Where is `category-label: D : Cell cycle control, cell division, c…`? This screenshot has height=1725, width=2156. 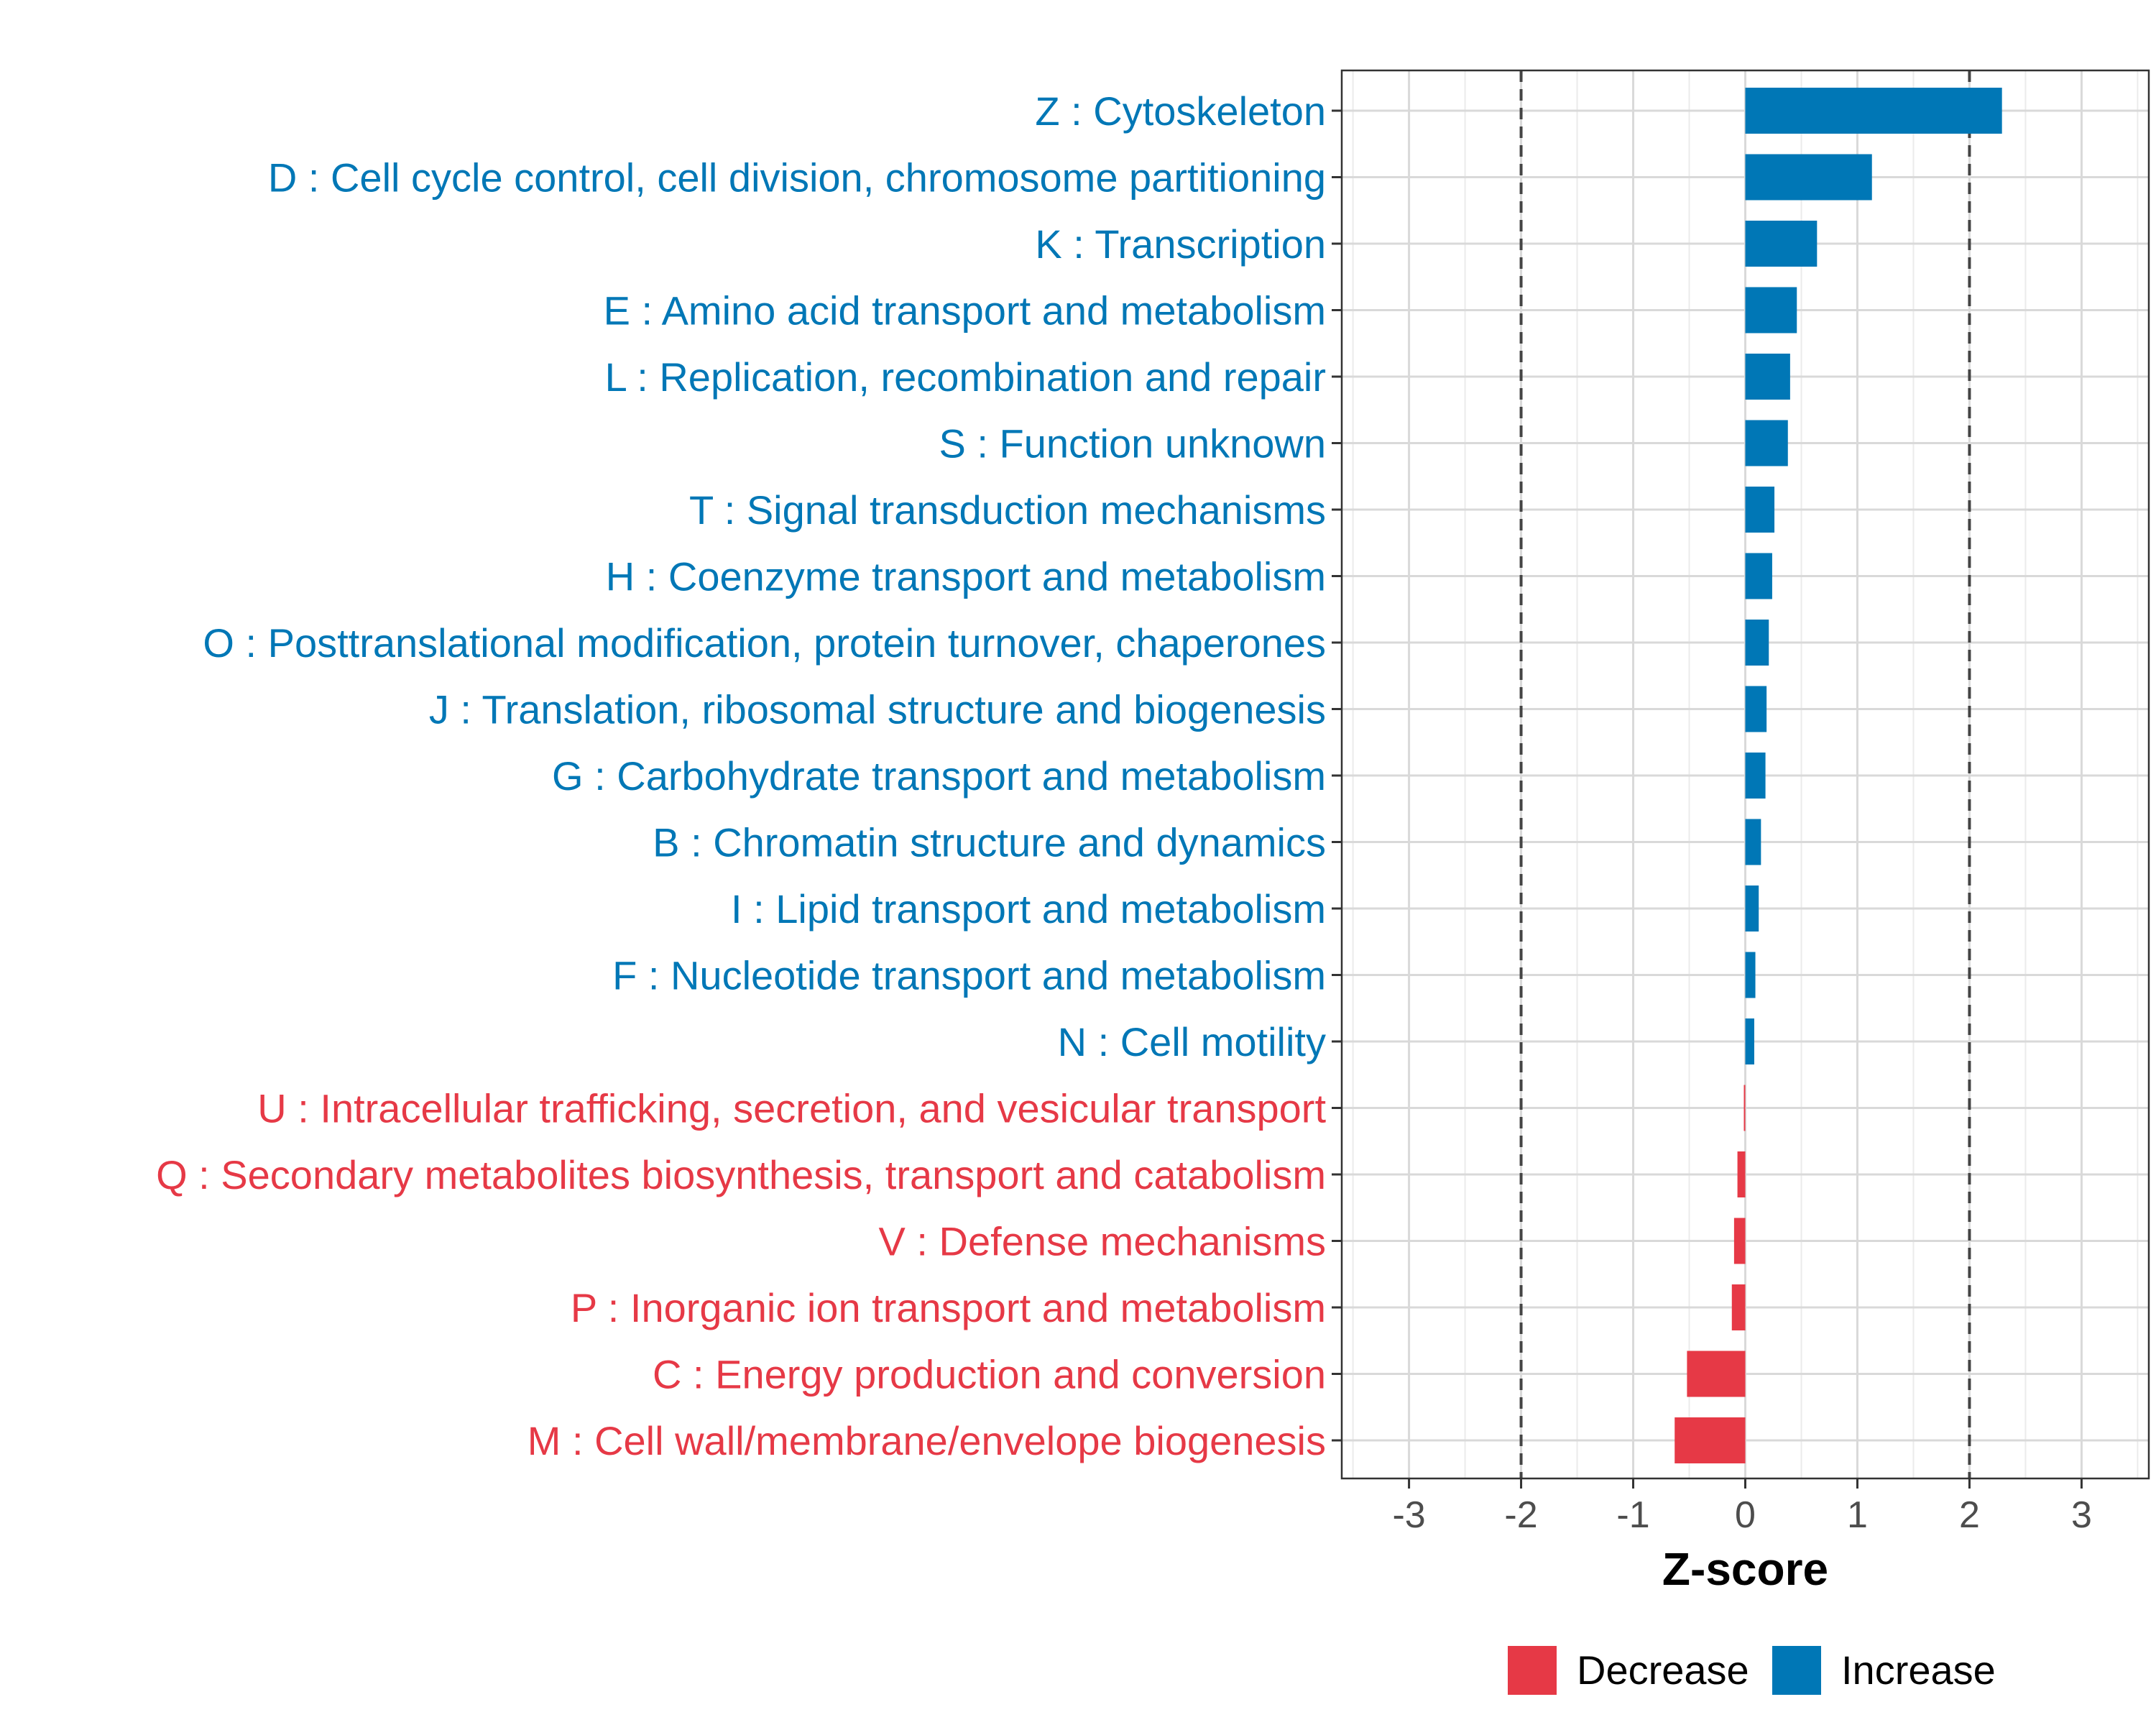
category-label: D : Cell cycle control, cell division, c… is located at coordinates (797, 178).